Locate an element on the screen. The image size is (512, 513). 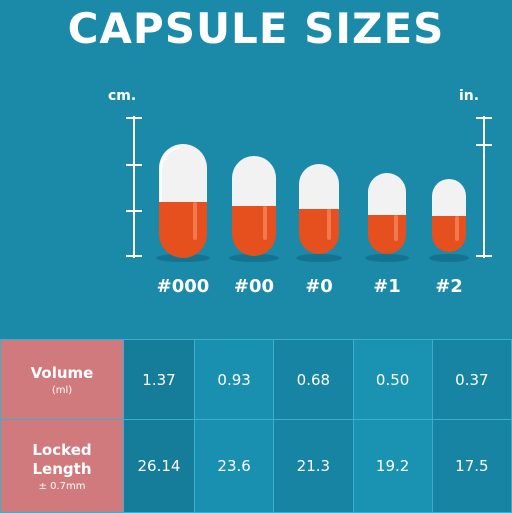
size-label-0: #0 is located at coordinates (319, 286).